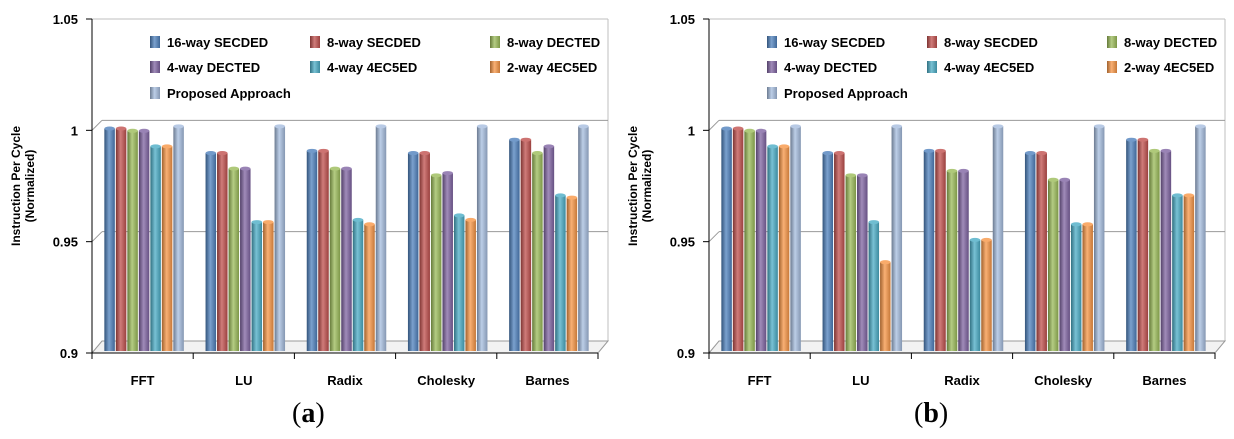  Describe the element at coordinates (682, 242) in the screenshot. I see `y-tick-label: 0.95` at that location.